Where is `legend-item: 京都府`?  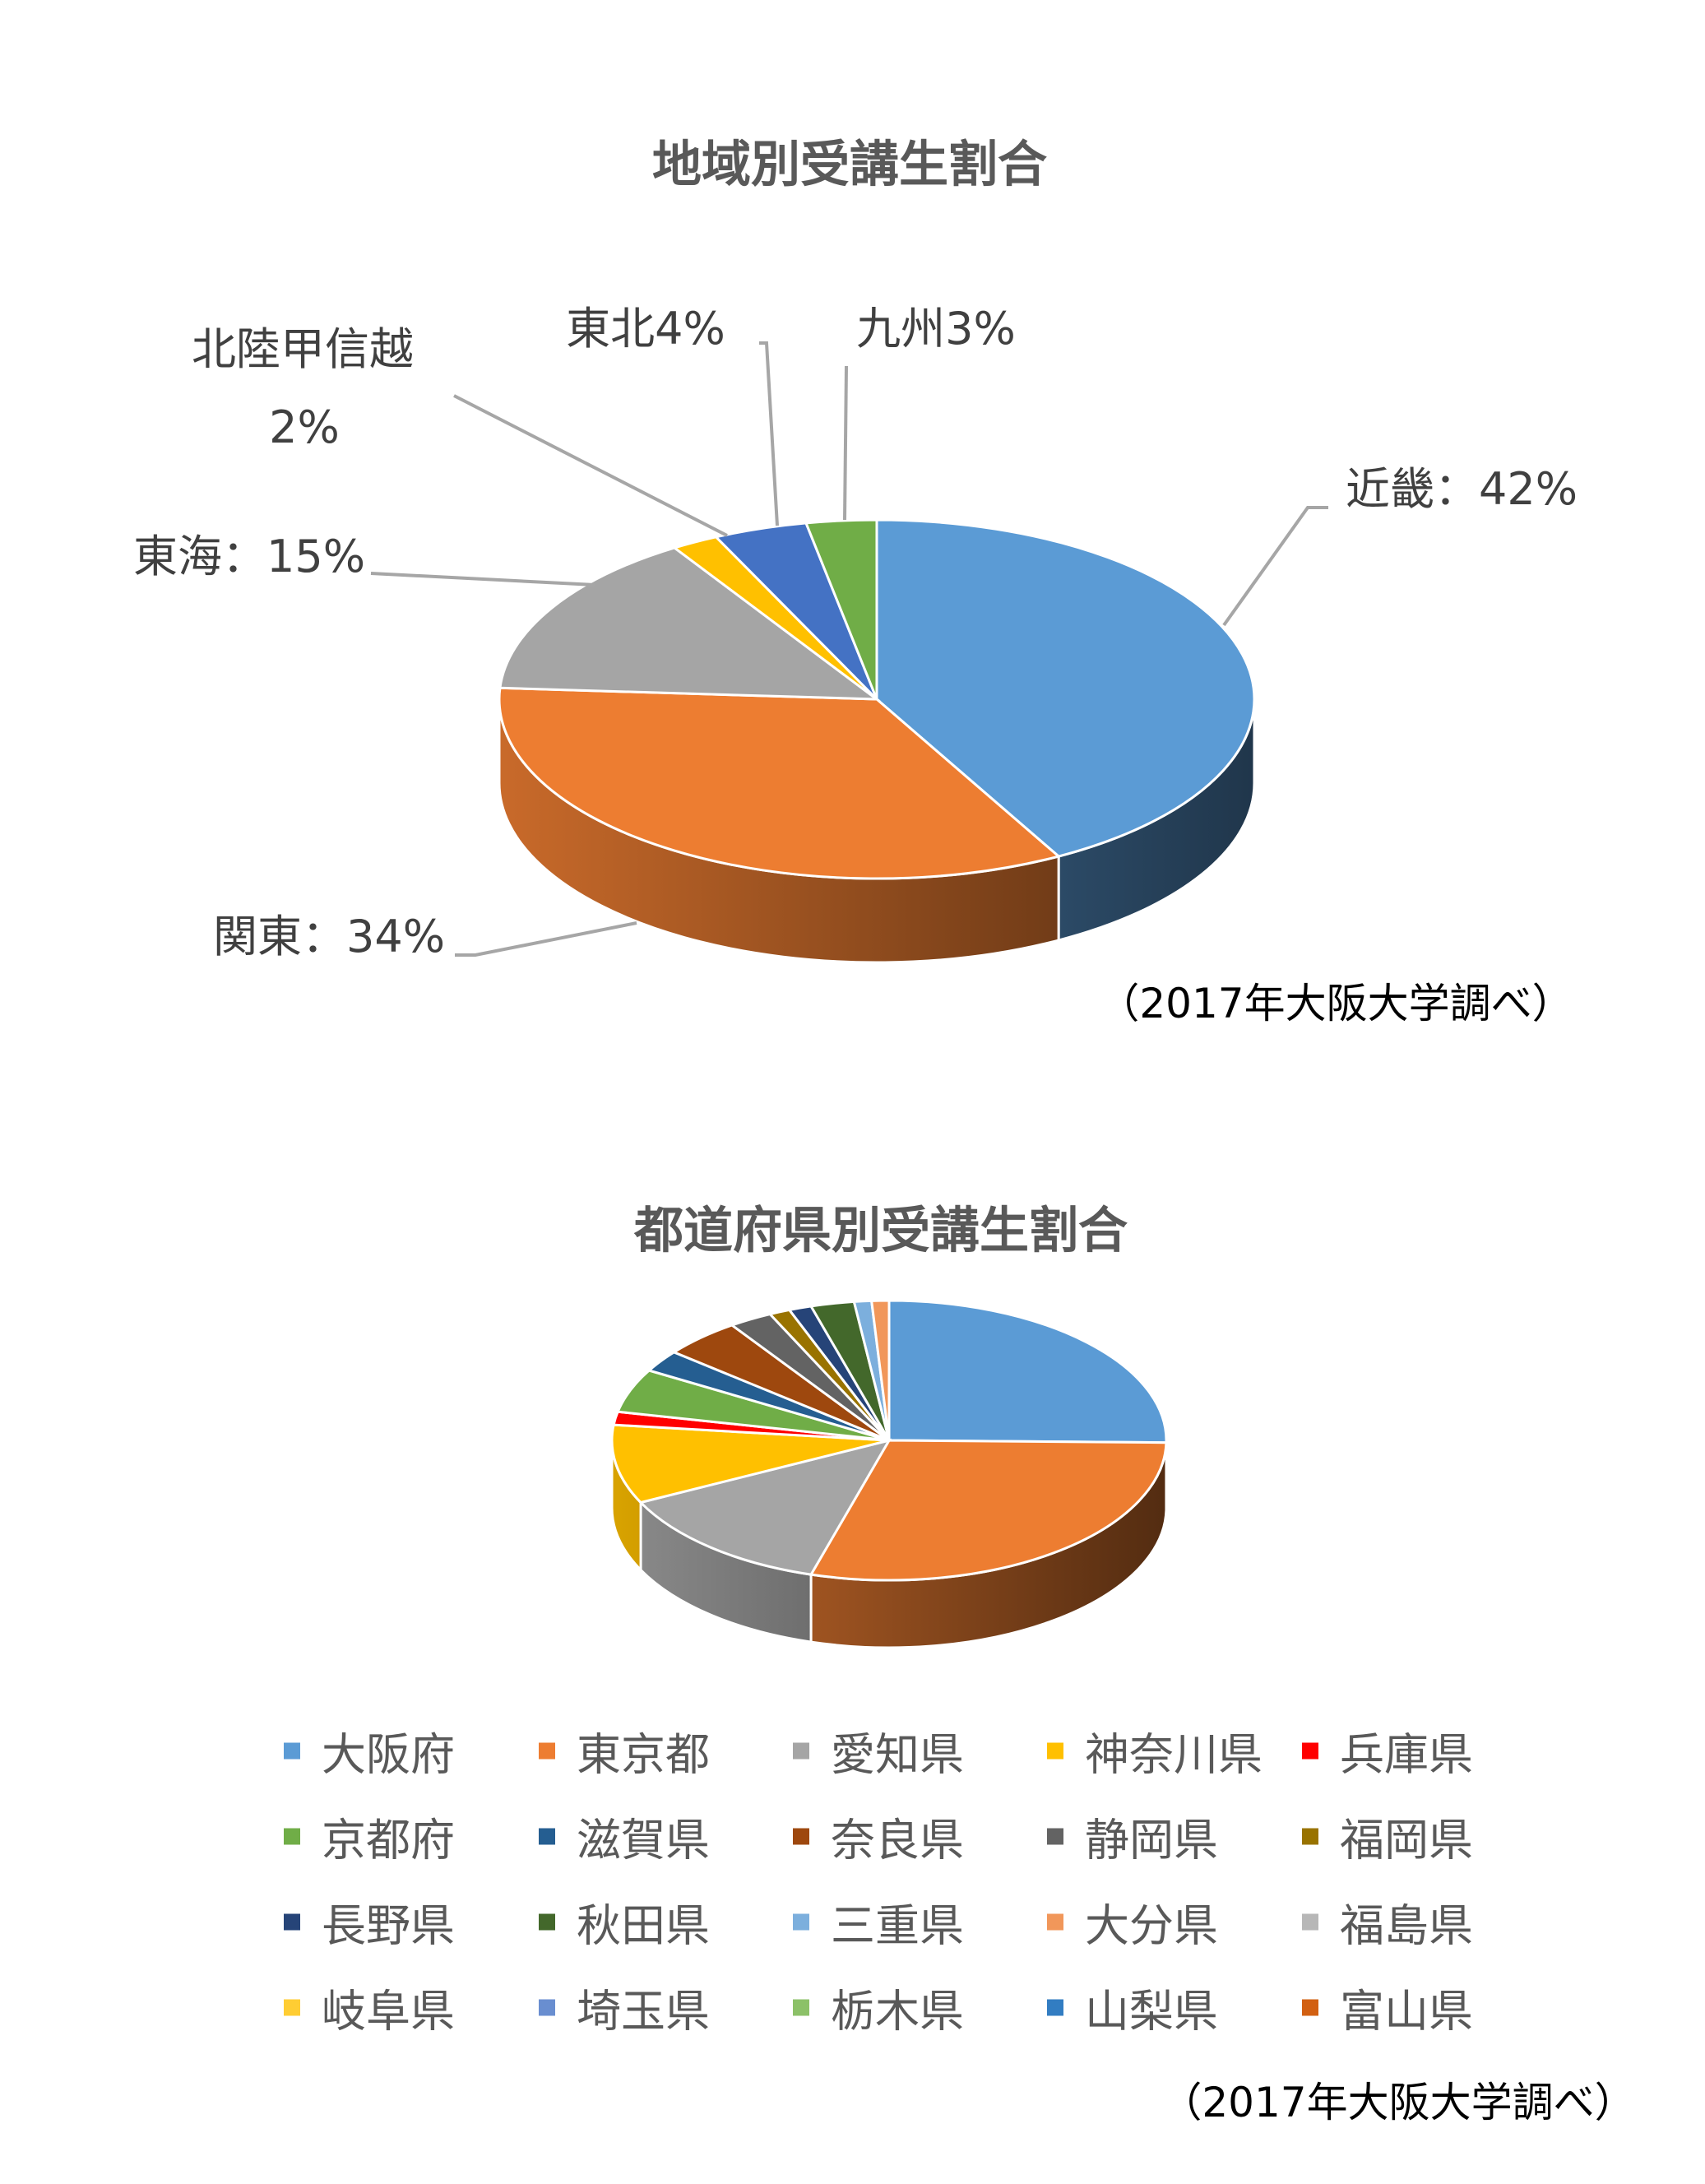 legend-item: 京都府 is located at coordinates (369, 1836).